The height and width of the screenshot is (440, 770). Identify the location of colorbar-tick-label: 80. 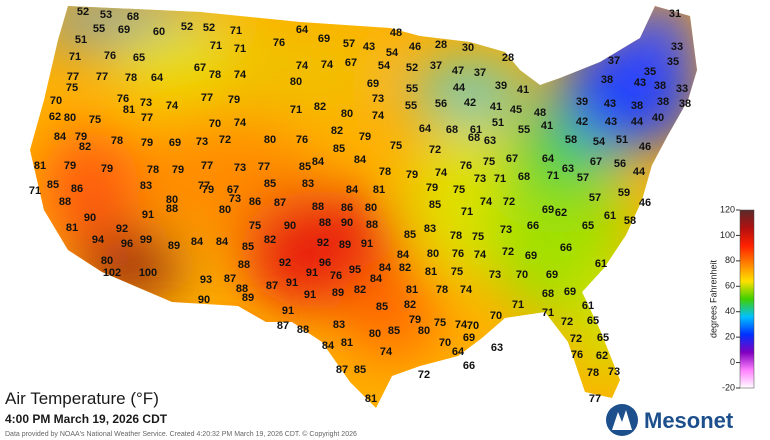
(730, 260).